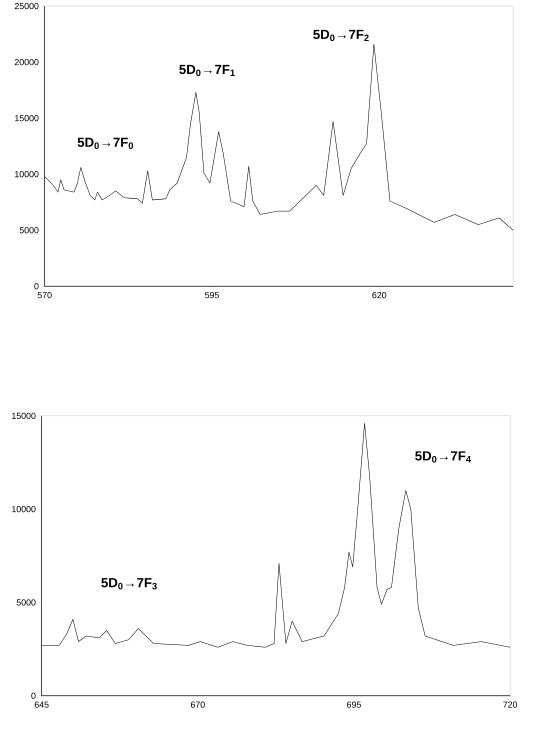 Image resolution: width=535 pixels, height=748 pixels. Describe the element at coordinates (510, 705) in the screenshot. I see `x-tick-label: 720` at that location.